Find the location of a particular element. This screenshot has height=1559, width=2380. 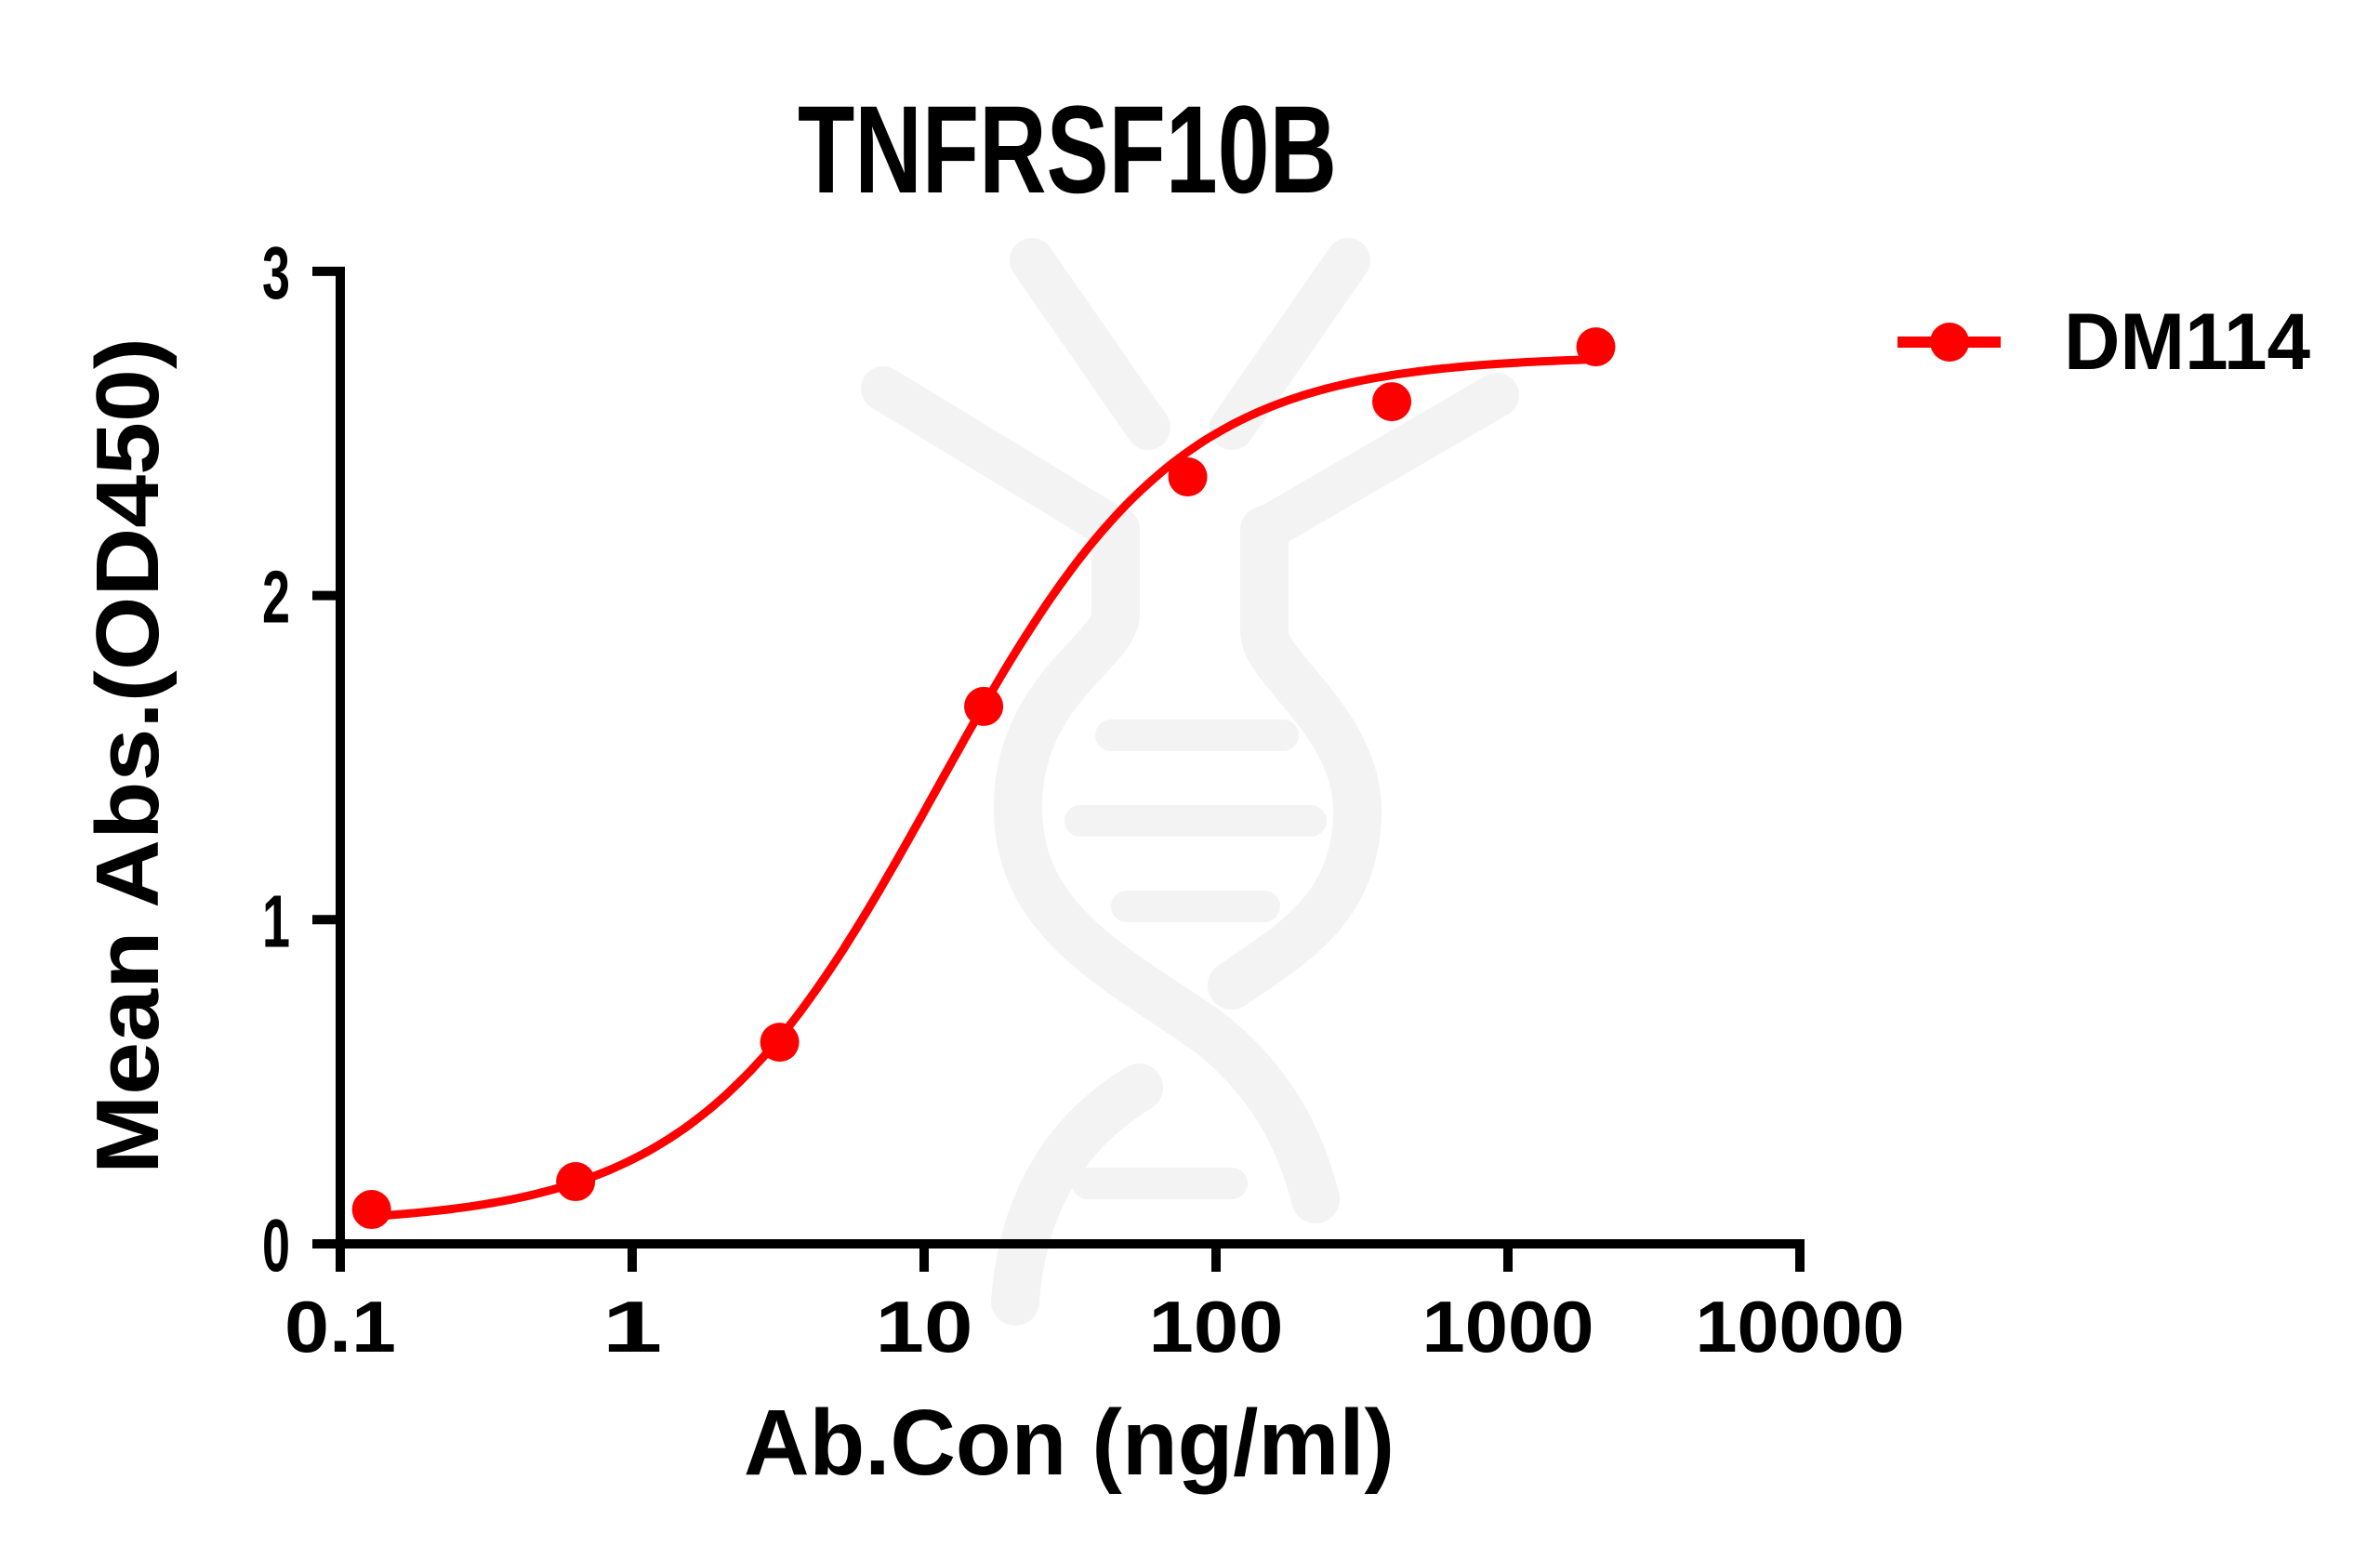

x-tick-label: 100 is located at coordinates (1216, 1326).